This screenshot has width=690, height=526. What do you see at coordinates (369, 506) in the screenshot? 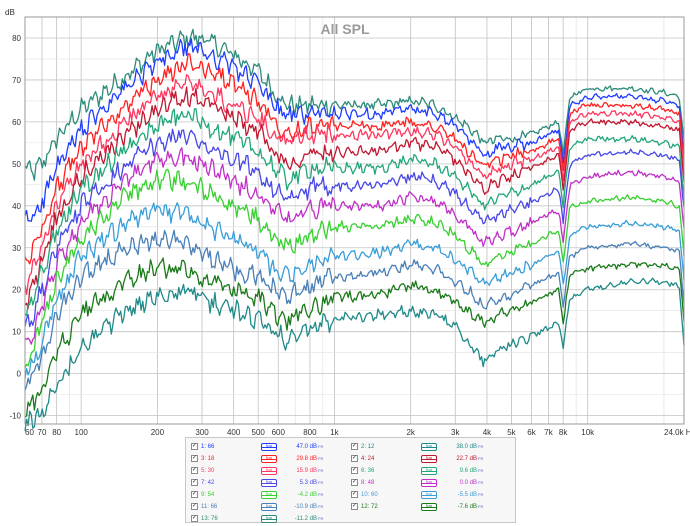
I see `legend-label: 12: 72` at bounding box center [369, 506].